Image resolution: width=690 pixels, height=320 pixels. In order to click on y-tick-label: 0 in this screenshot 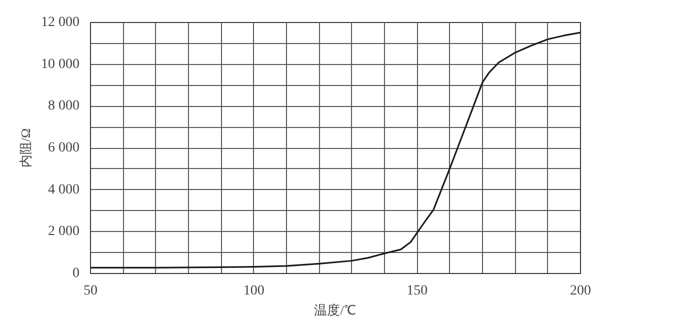, I will do `click(76, 273)`.